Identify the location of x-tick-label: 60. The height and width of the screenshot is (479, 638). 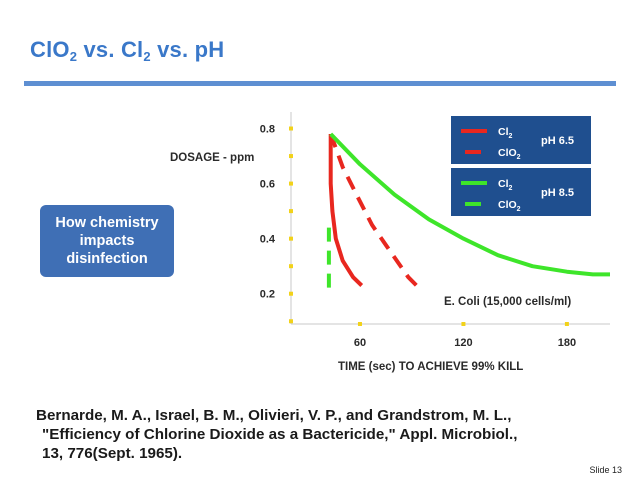
(360, 343).